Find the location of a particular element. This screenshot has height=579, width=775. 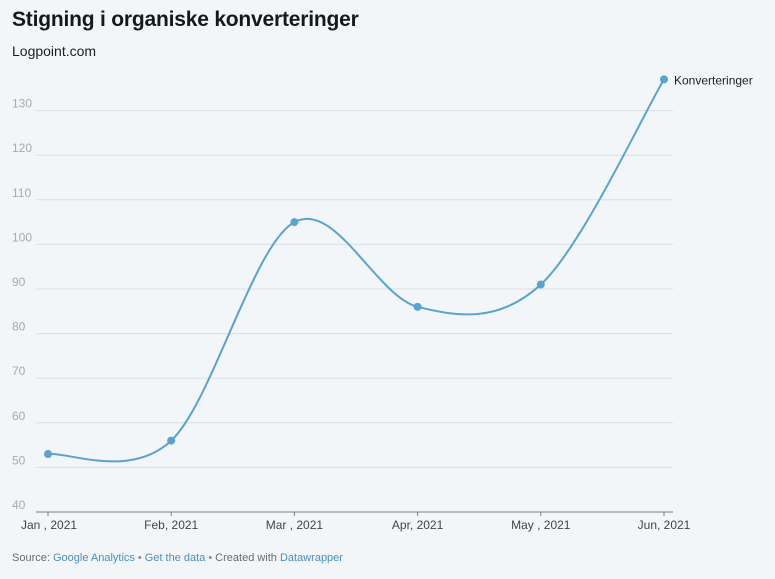

x-tick-label: Feb, 2021 is located at coordinates (171, 525).